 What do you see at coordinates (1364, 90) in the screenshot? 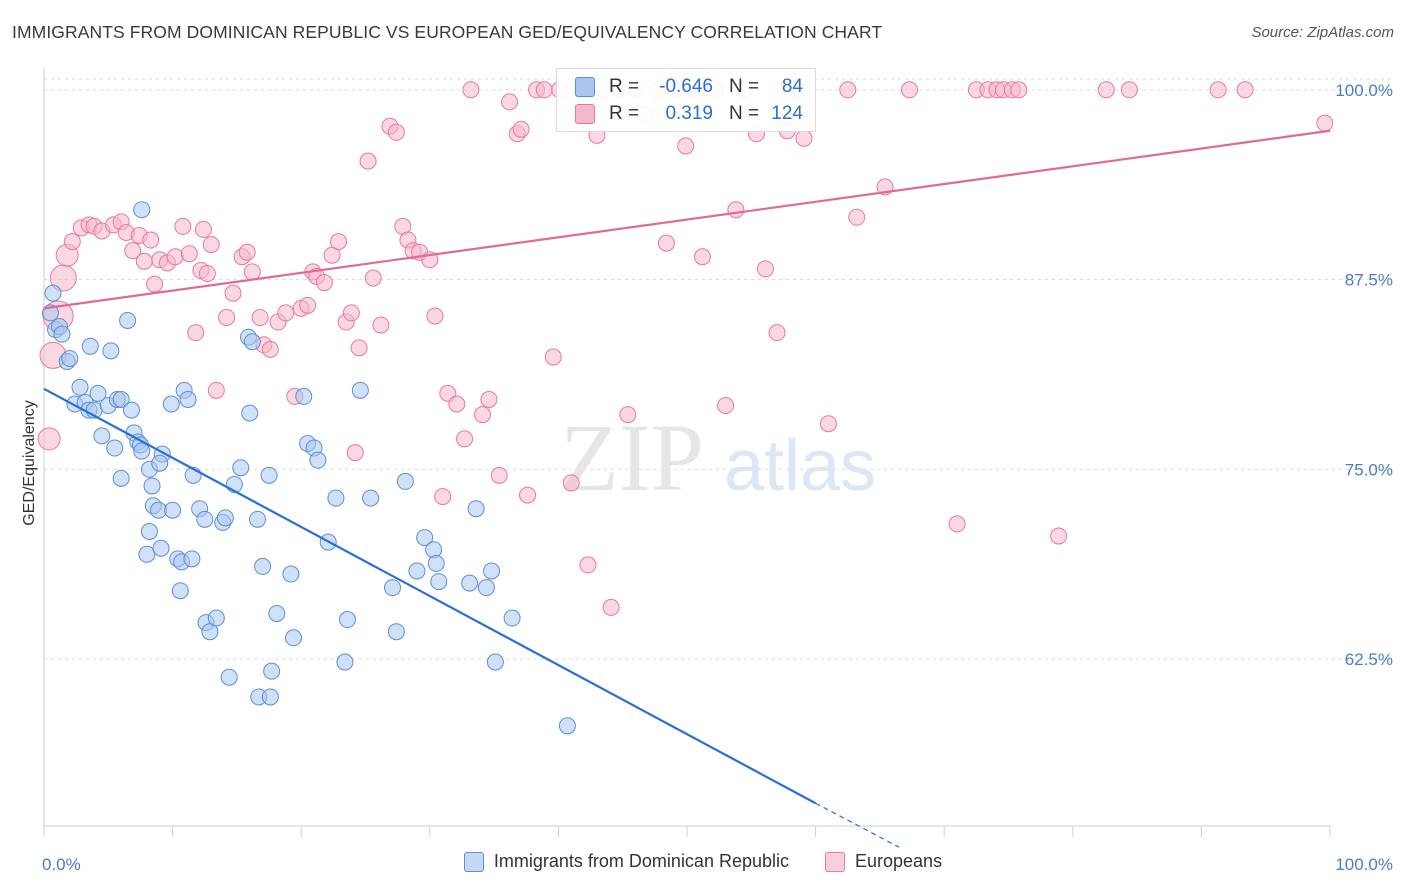
I see `y-tick-label: 100.0%` at bounding box center [1364, 90].